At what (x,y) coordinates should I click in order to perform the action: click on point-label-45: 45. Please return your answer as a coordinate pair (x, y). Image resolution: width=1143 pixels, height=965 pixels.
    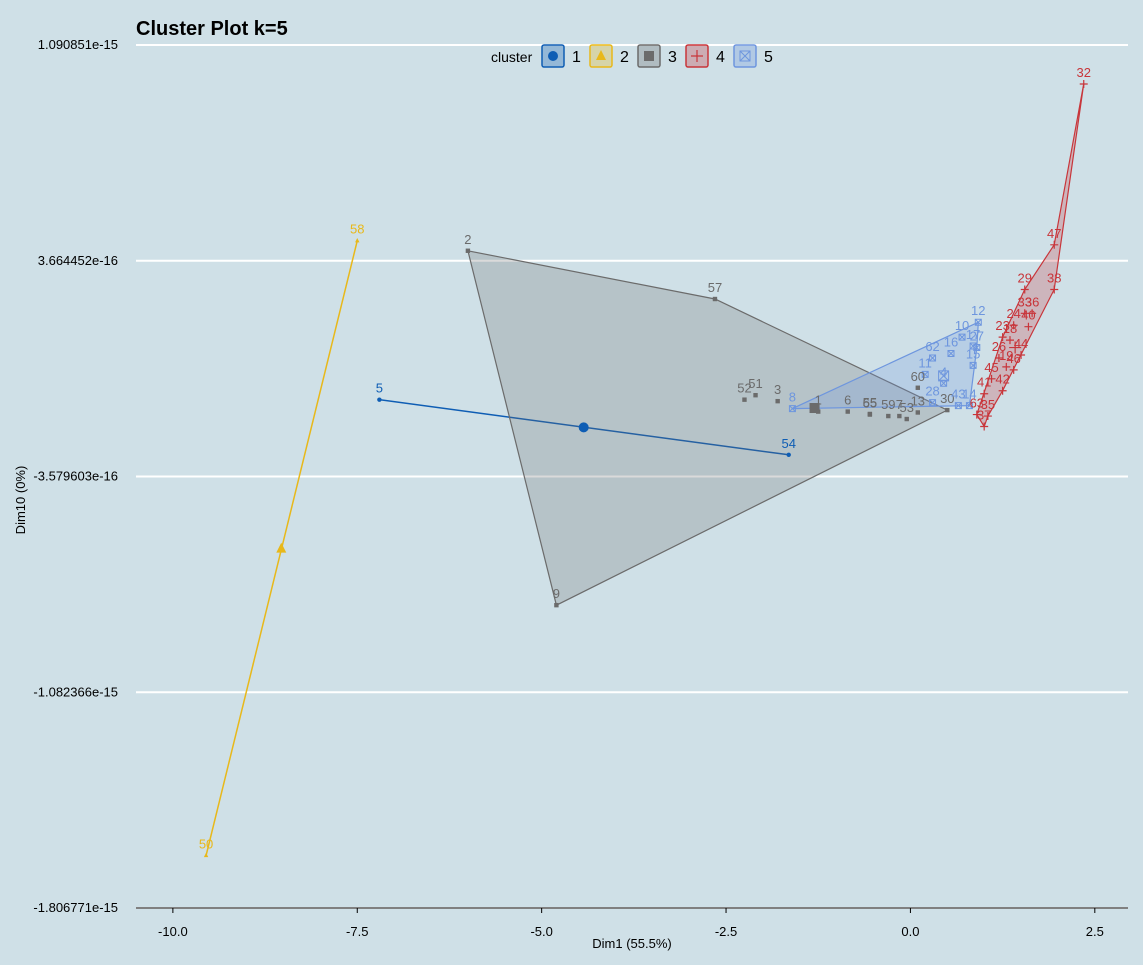
    Looking at the image, I should click on (991, 367).